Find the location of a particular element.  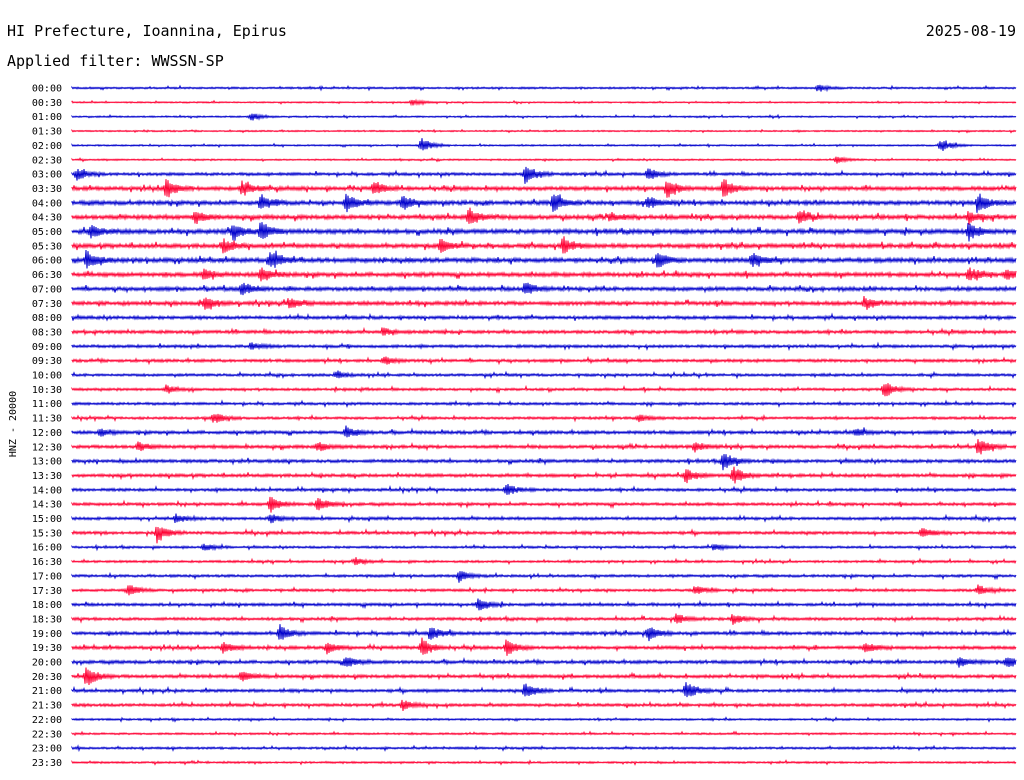

row-time-label: 11:30 is located at coordinates (47, 419).